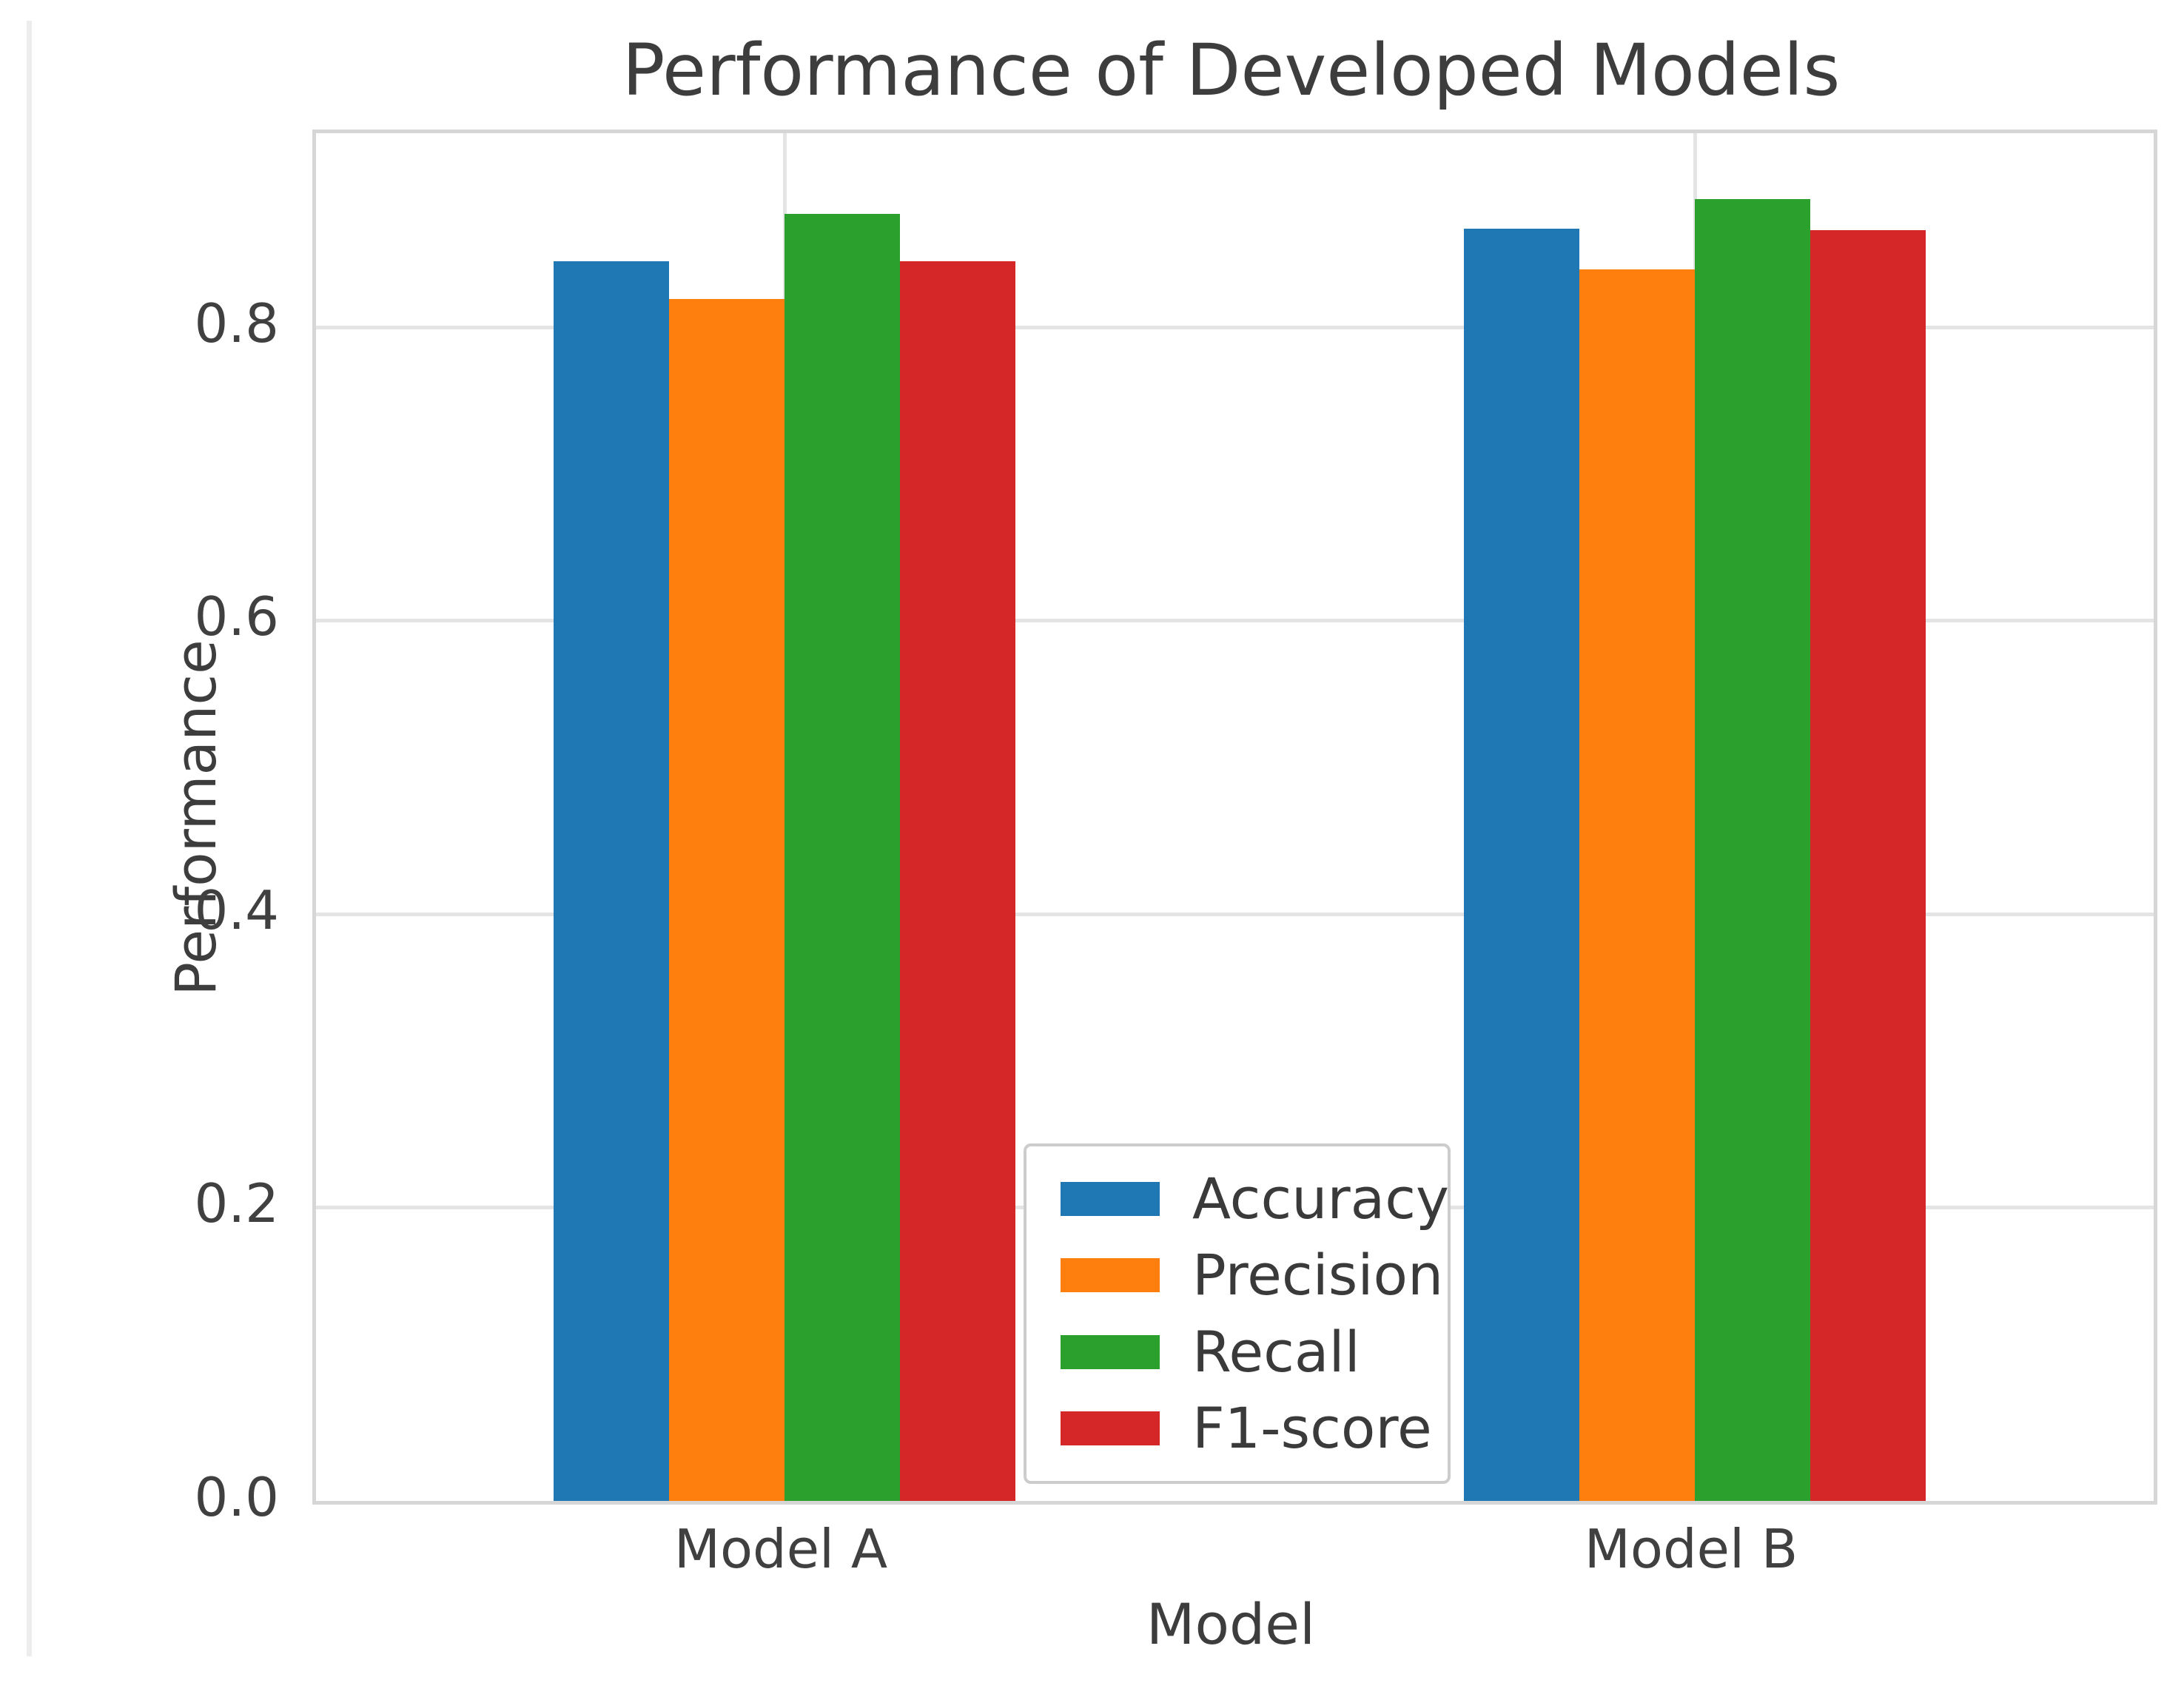 This screenshot has height=1700, width=2184. Describe the element at coordinates (237, 1497) in the screenshot. I see `y-tick-label-0.0: 0.0` at that location.